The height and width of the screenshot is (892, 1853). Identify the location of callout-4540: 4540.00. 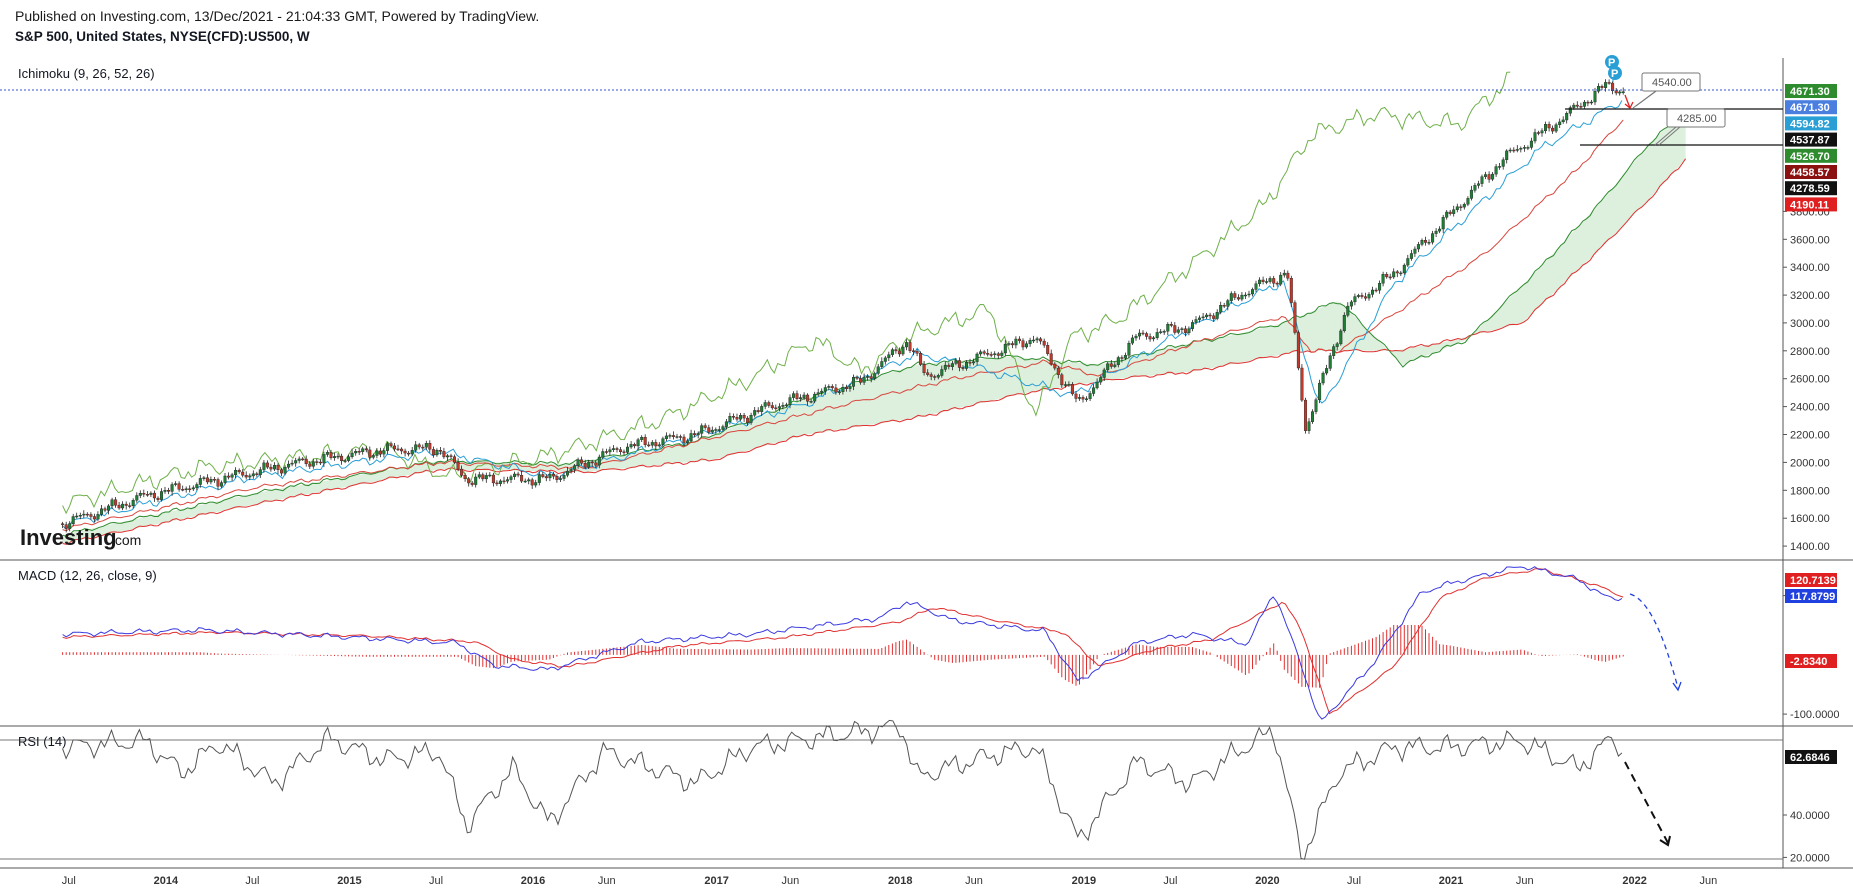
(1666, 90).